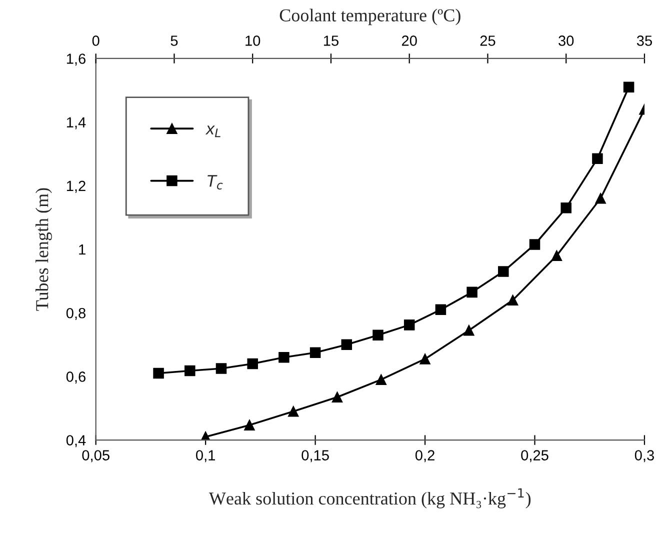 This screenshot has height=557, width=661. Describe the element at coordinates (253, 41) in the screenshot. I see `x2-tick-label: 10` at that location.